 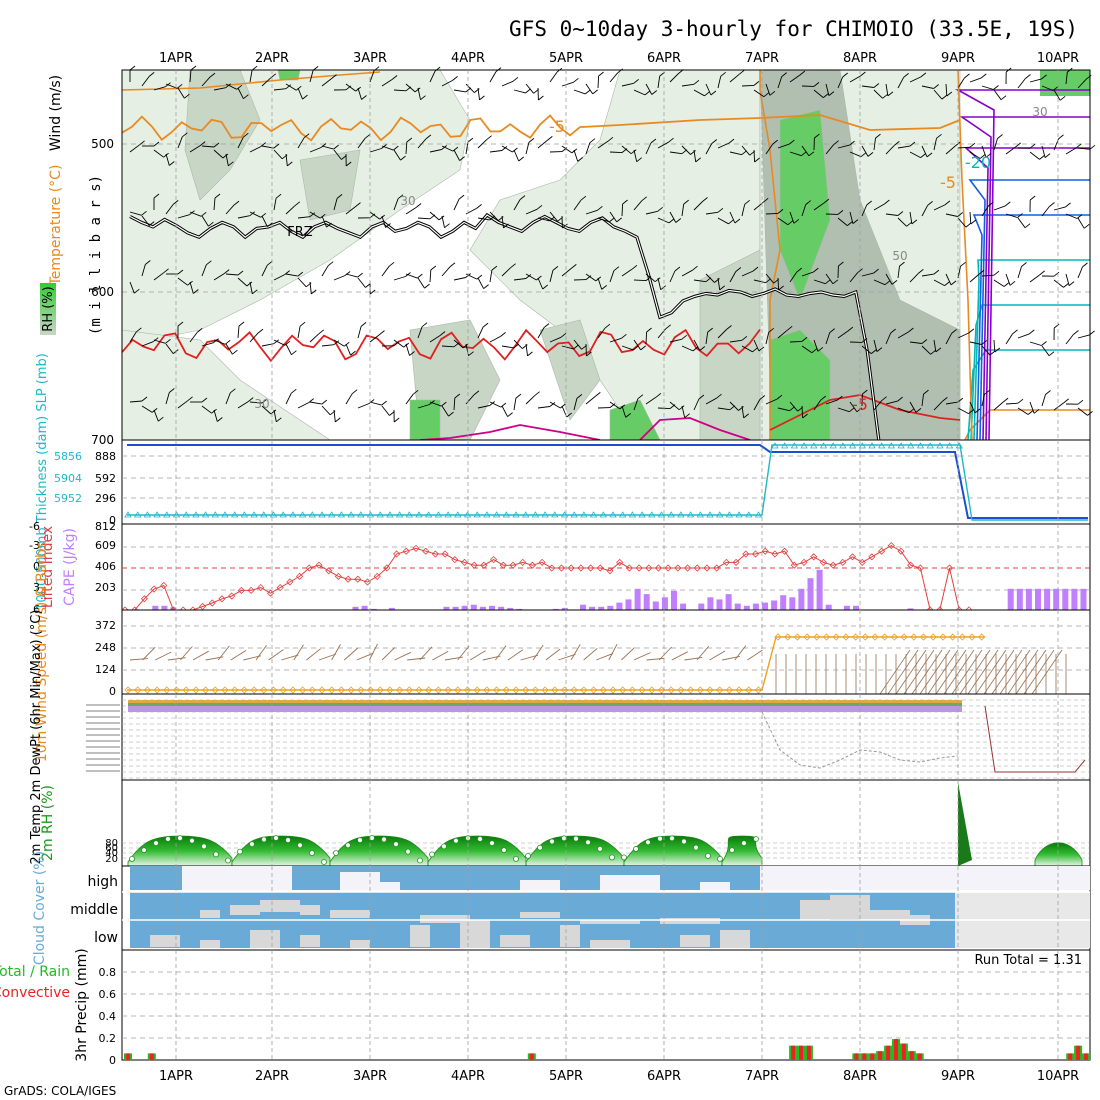 What do you see at coordinates (1065, 83) in the screenshot?
I see `rh-shade-region` at bounding box center [1065, 83].